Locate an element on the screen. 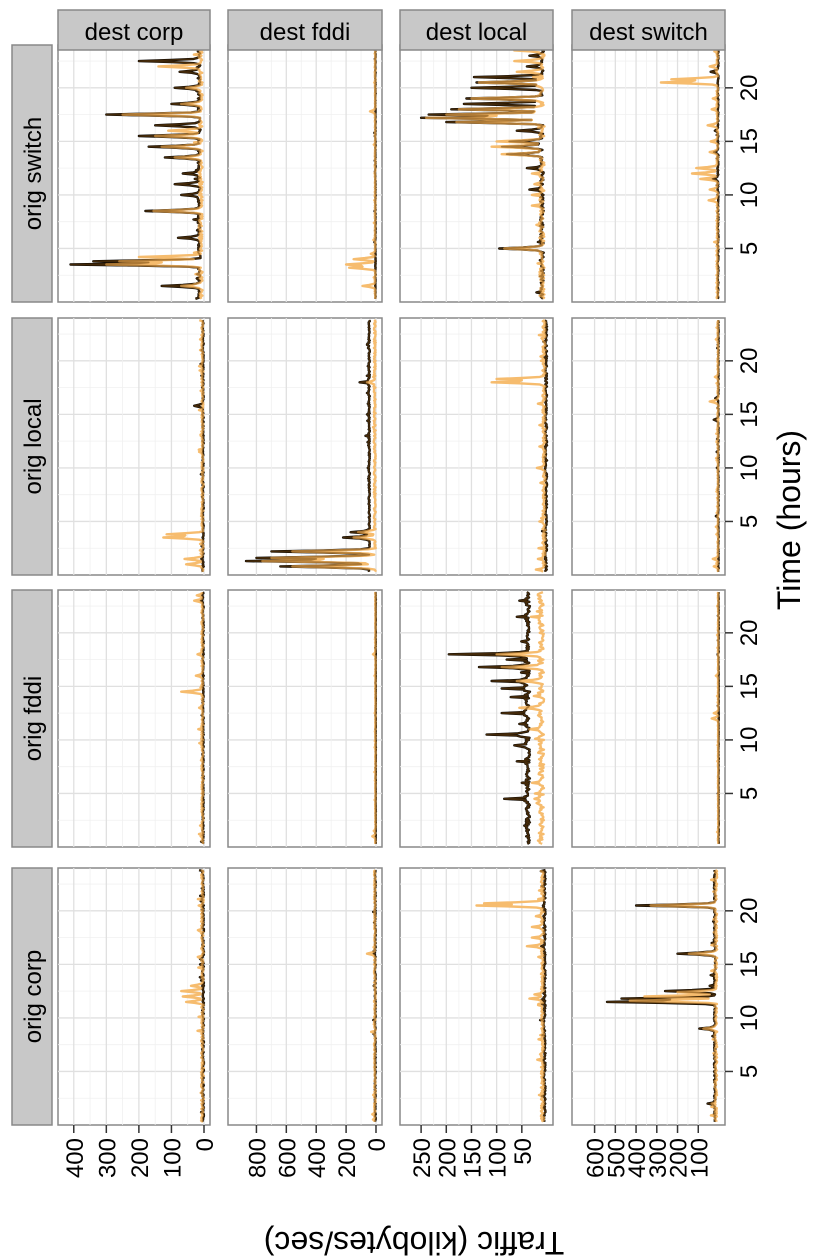 Image resolution: width=829 pixels, height=1260 pixels. strip-label: orig fddi is located at coordinates (33, 718).